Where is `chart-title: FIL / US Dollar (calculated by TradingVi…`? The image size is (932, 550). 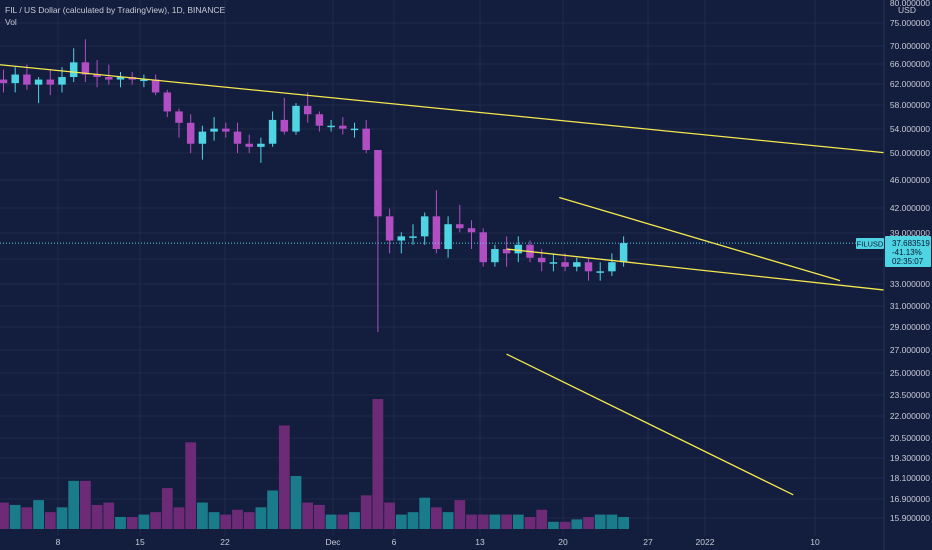
chart-title: FIL / US Dollar (calculated by TradingVi… is located at coordinates (115, 10).